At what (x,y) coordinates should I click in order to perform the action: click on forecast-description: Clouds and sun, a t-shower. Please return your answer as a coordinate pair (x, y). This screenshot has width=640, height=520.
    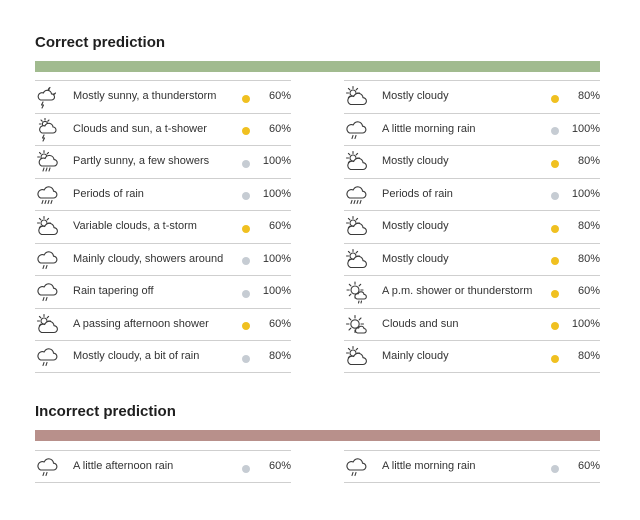
    Looking at the image, I should click on (140, 128).